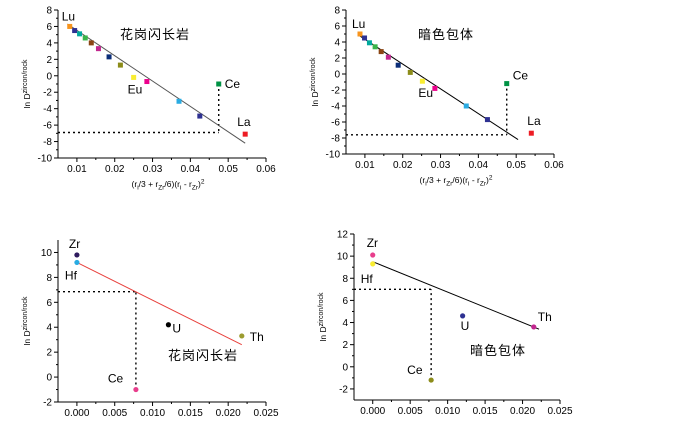  I want to click on y-axis-label: ln Dzircon/rock, so click(27, 320).